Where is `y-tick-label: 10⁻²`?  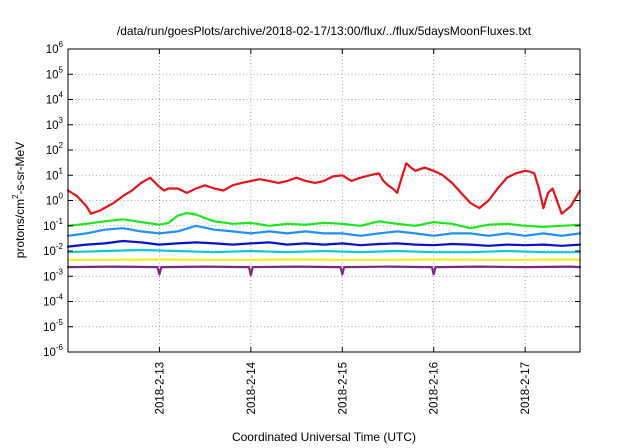
y-tick-label: 10⁻² is located at coordinates (53, 250).